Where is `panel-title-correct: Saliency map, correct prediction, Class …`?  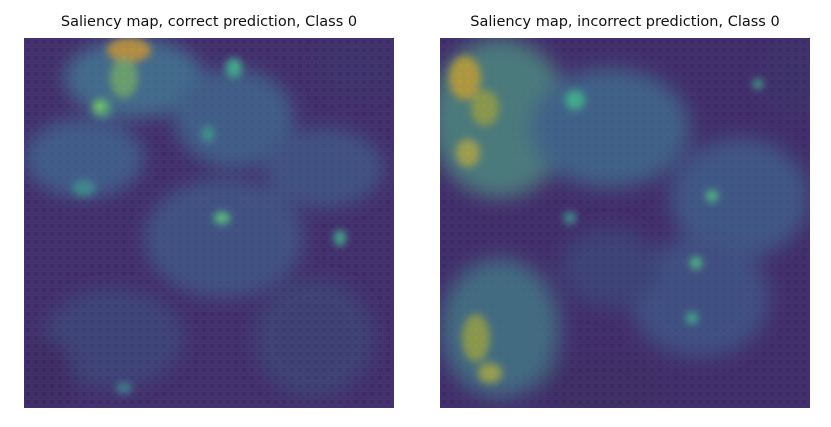
panel-title-correct: Saliency map, correct prediction, Class … is located at coordinates (209, 22).